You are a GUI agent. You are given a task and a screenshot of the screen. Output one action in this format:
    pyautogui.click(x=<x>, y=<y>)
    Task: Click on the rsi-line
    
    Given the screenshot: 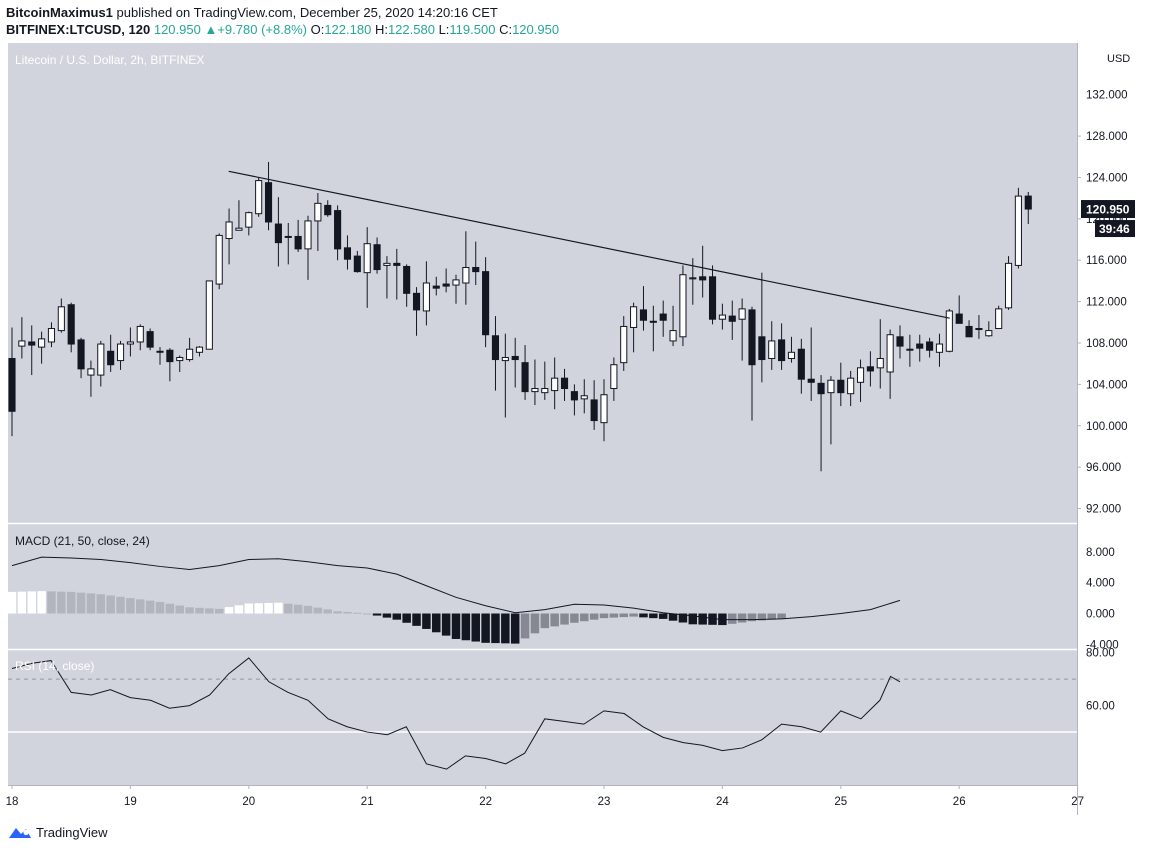 What is the action you would take?
    pyautogui.click(x=456, y=713)
    